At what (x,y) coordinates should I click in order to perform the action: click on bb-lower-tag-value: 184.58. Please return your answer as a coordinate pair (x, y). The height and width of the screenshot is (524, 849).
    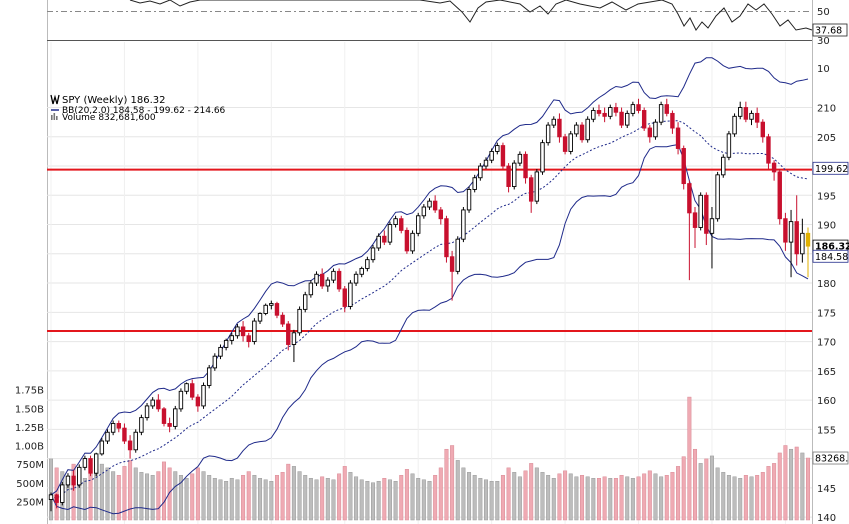
    Looking at the image, I should click on (831, 257).